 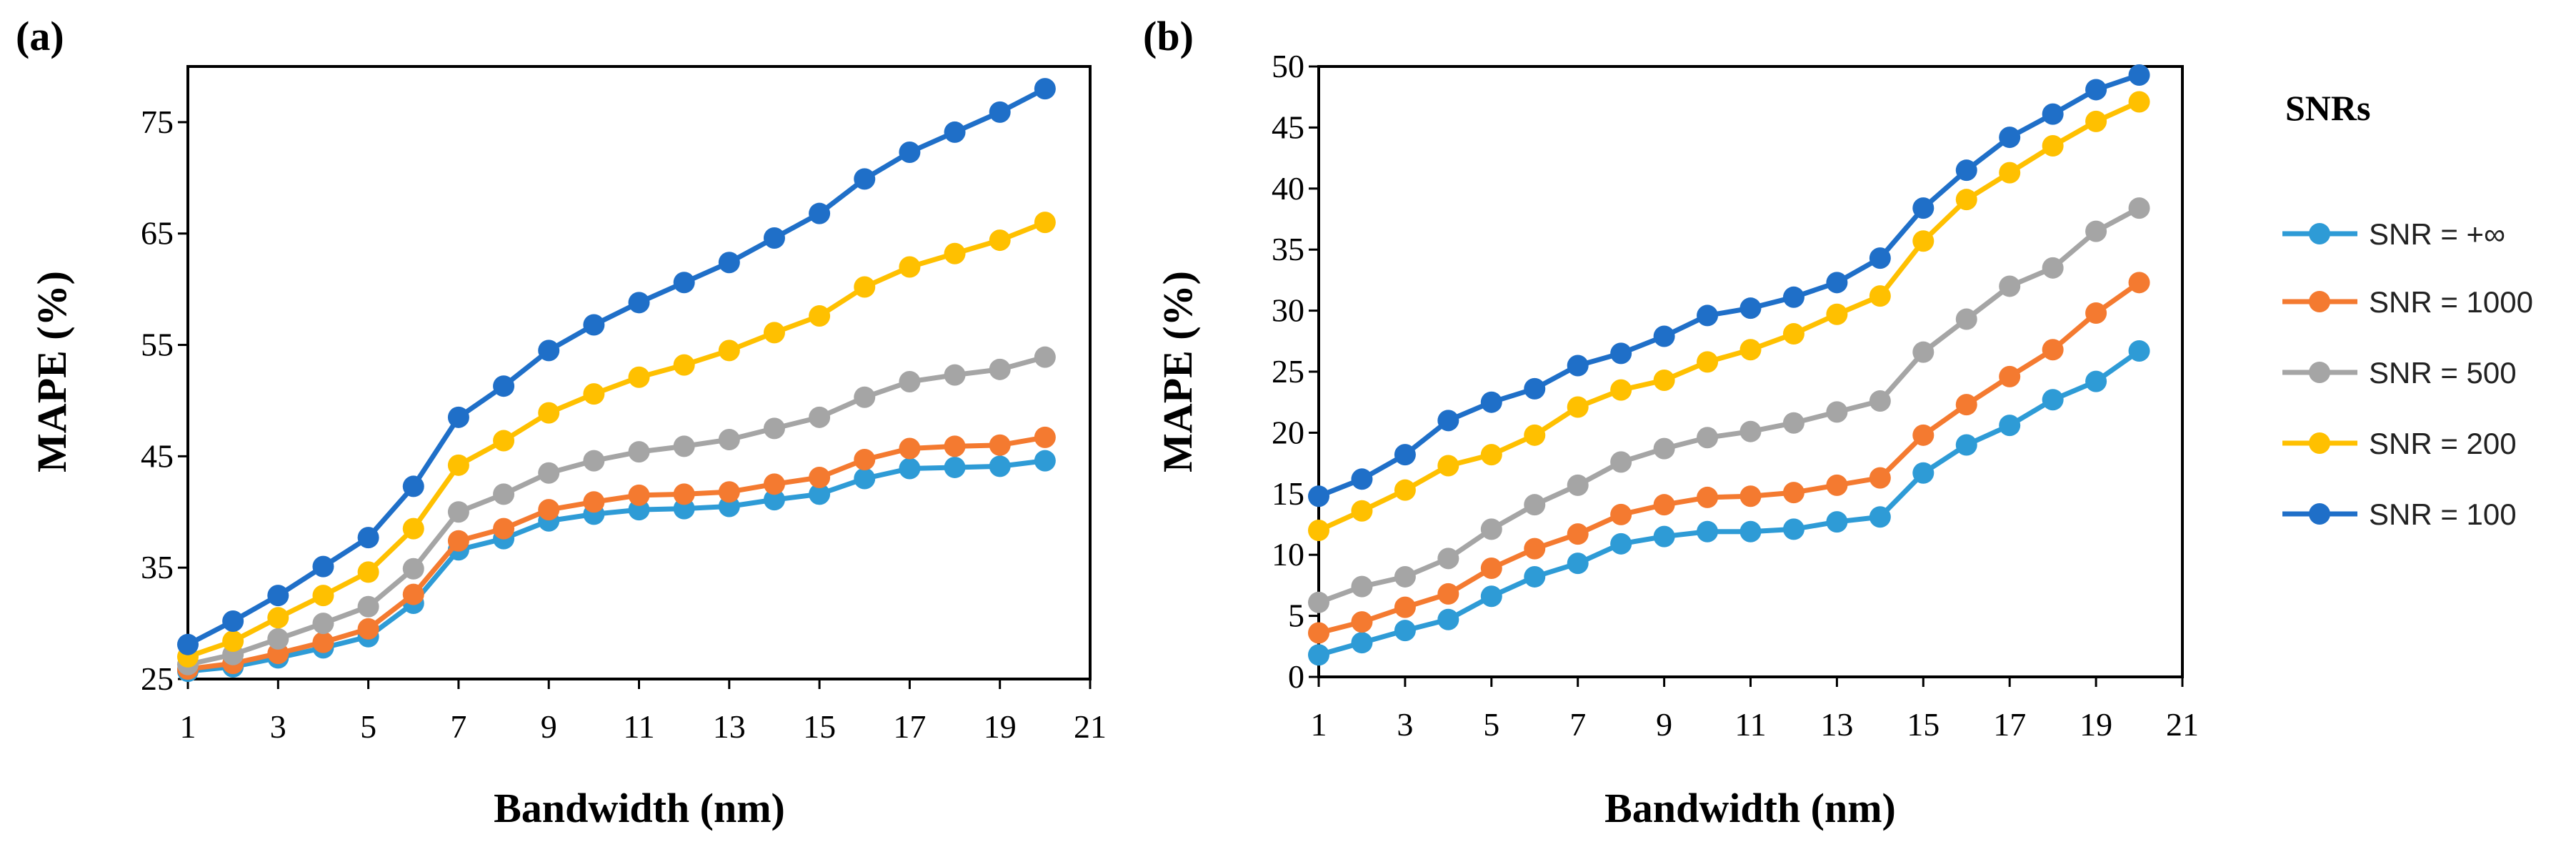 What do you see at coordinates (2400, 373) in the screenshot?
I see `legend-item-snr_500: SNR = 500` at bounding box center [2400, 373].